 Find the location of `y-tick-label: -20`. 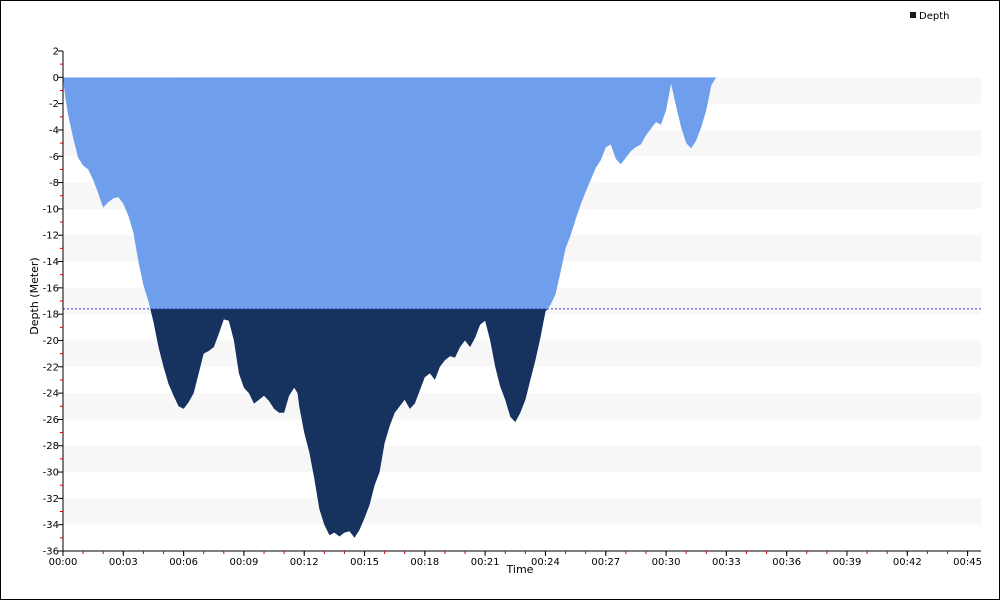

y-tick-label: -20 is located at coordinates (51, 341).